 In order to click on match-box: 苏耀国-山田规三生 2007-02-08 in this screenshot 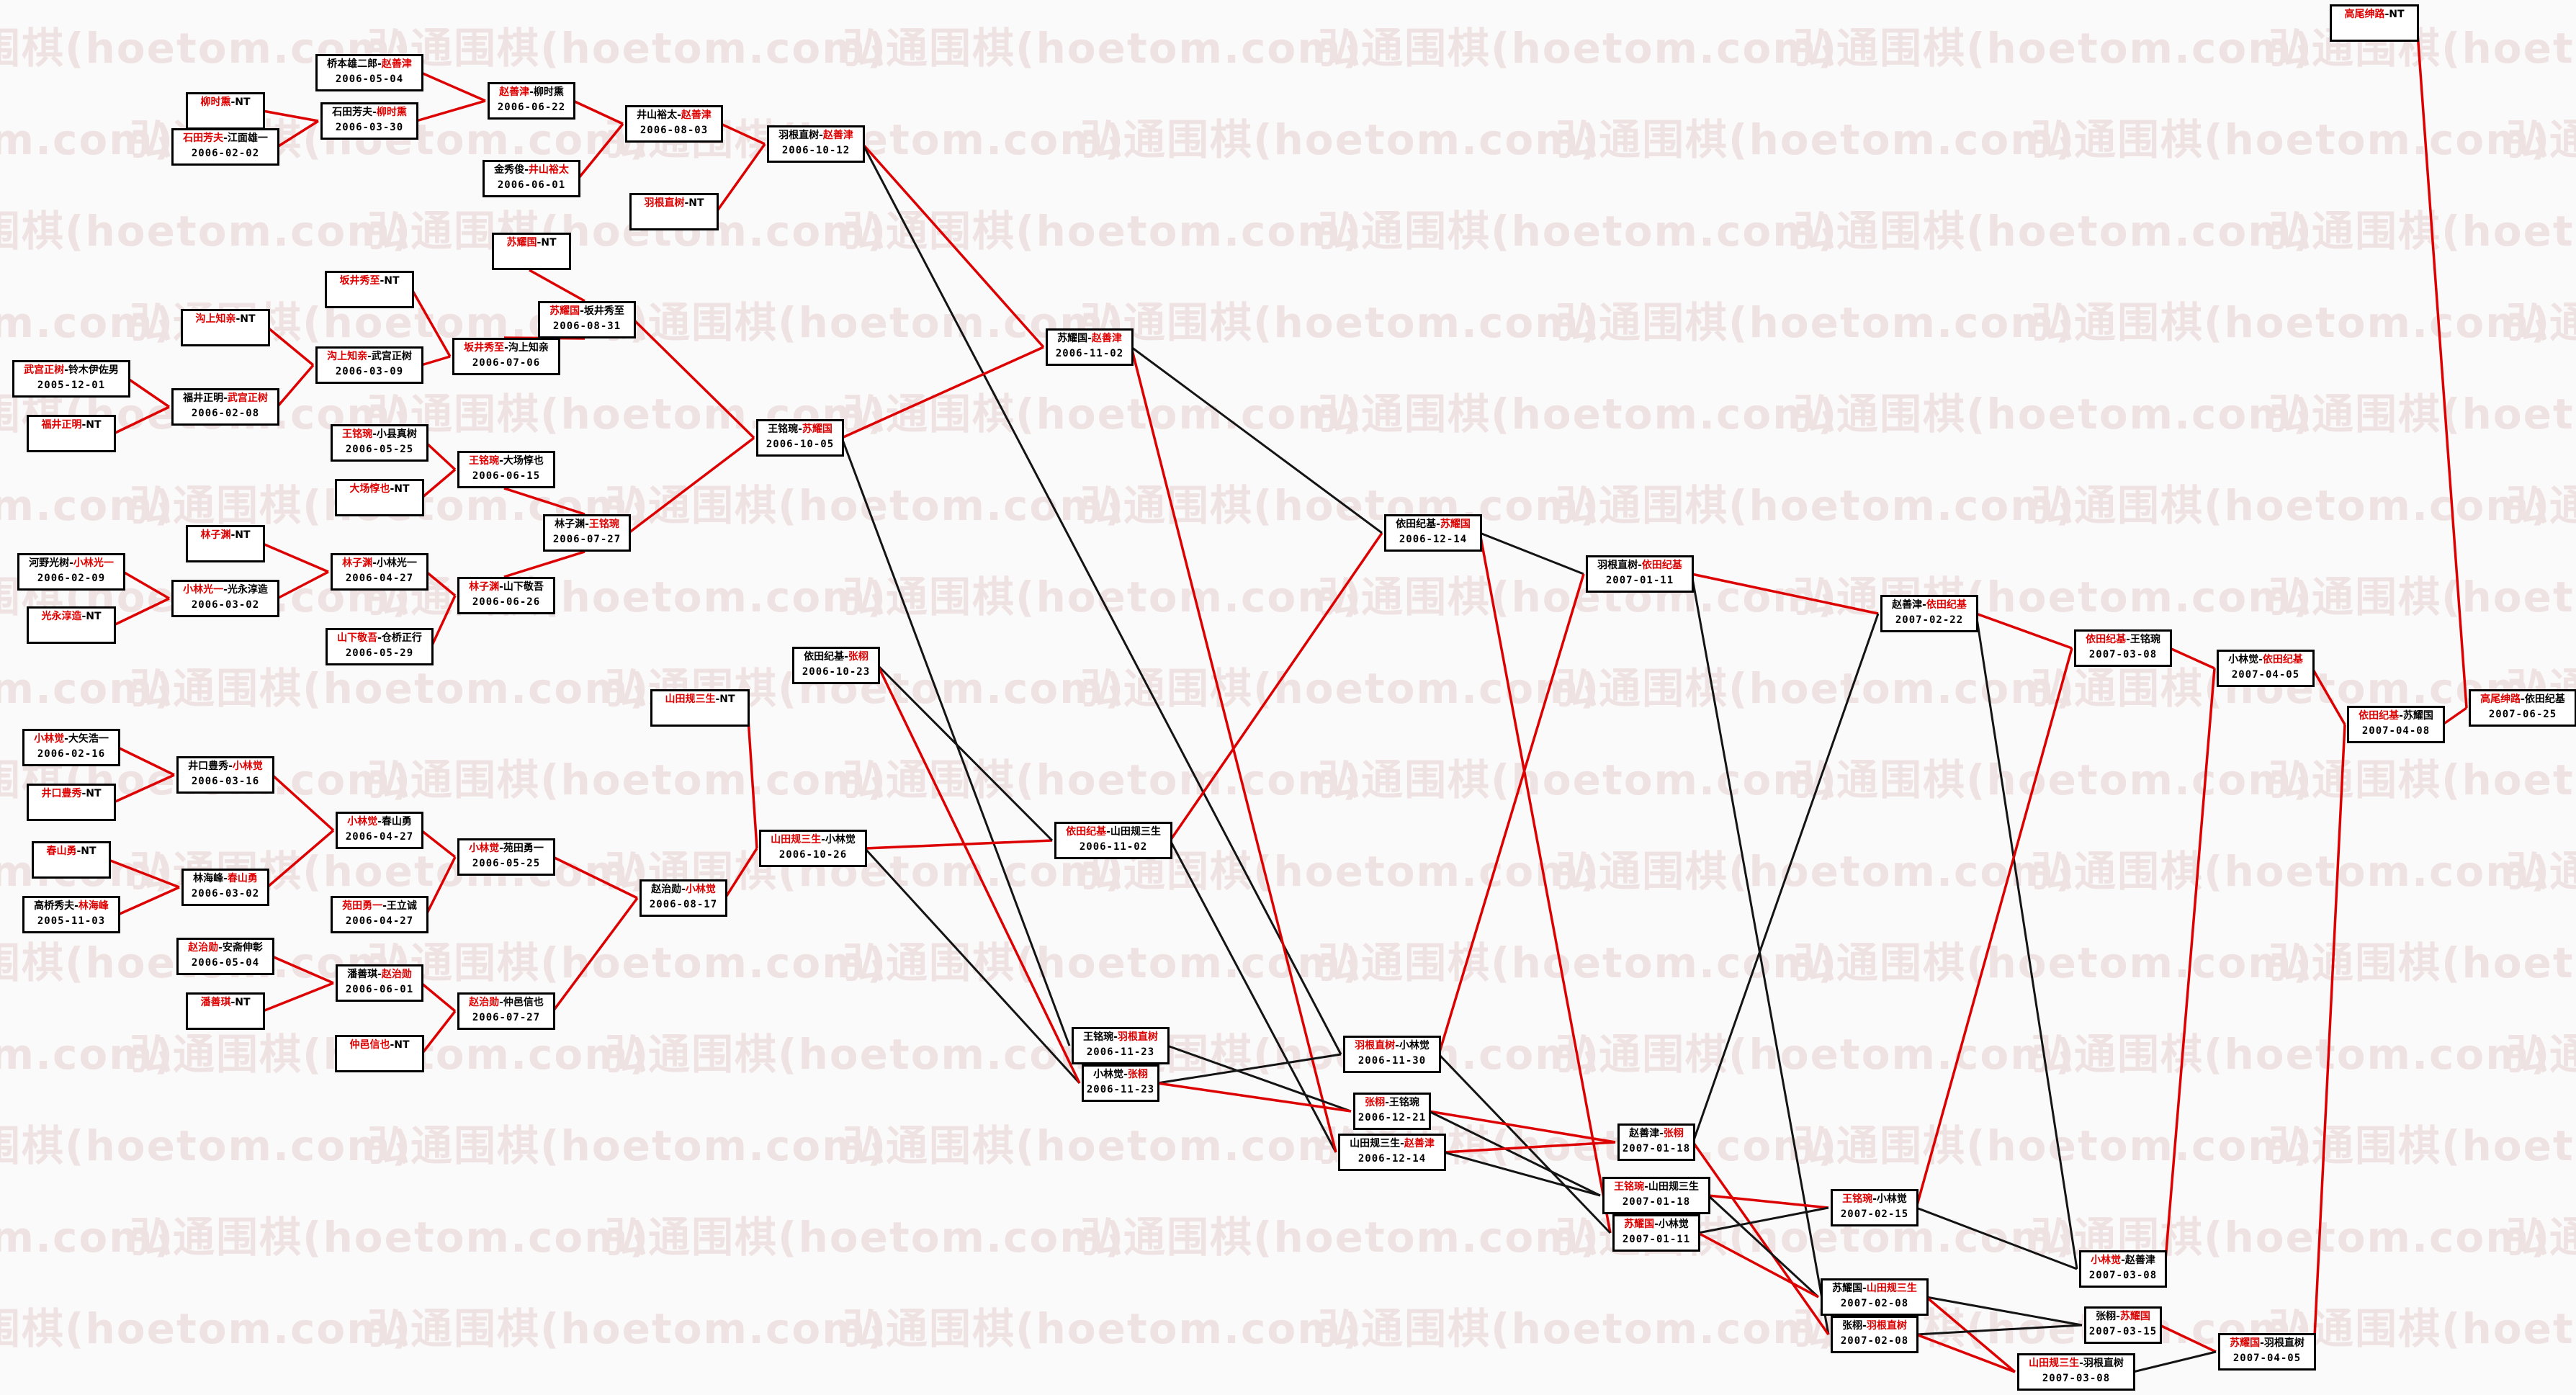, I will do `click(1875, 1297)`.